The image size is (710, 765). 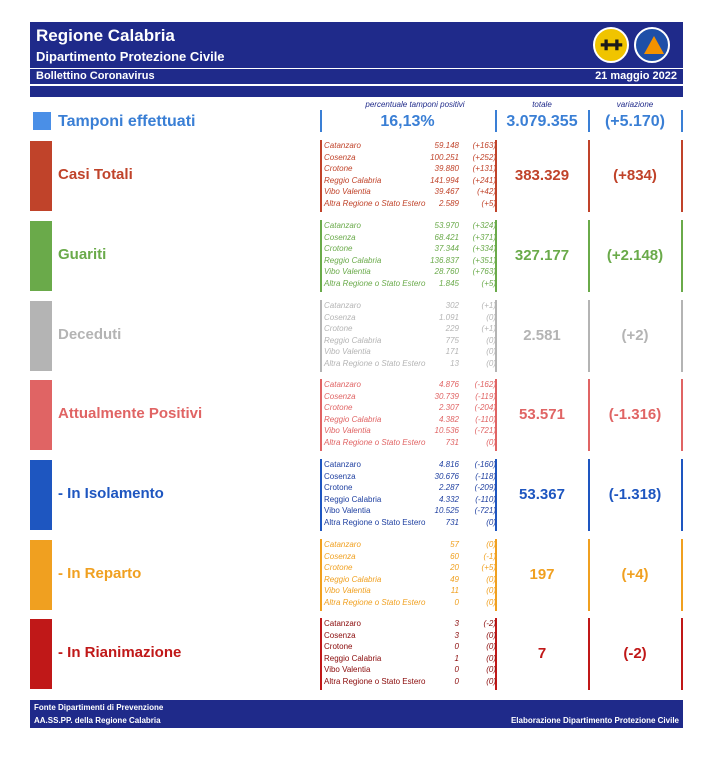 What do you see at coordinates (446, 145) in the screenshot?
I see `province-value: 59.148` at bounding box center [446, 145].